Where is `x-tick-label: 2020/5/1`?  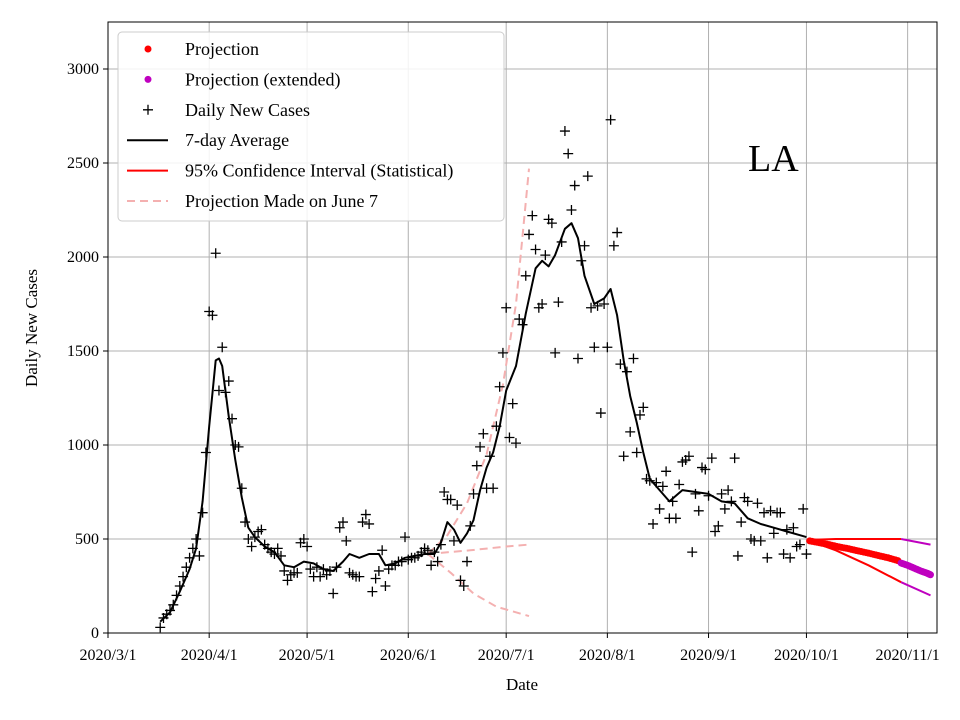
x-tick-label: 2020/5/1 is located at coordinates (307, 655).